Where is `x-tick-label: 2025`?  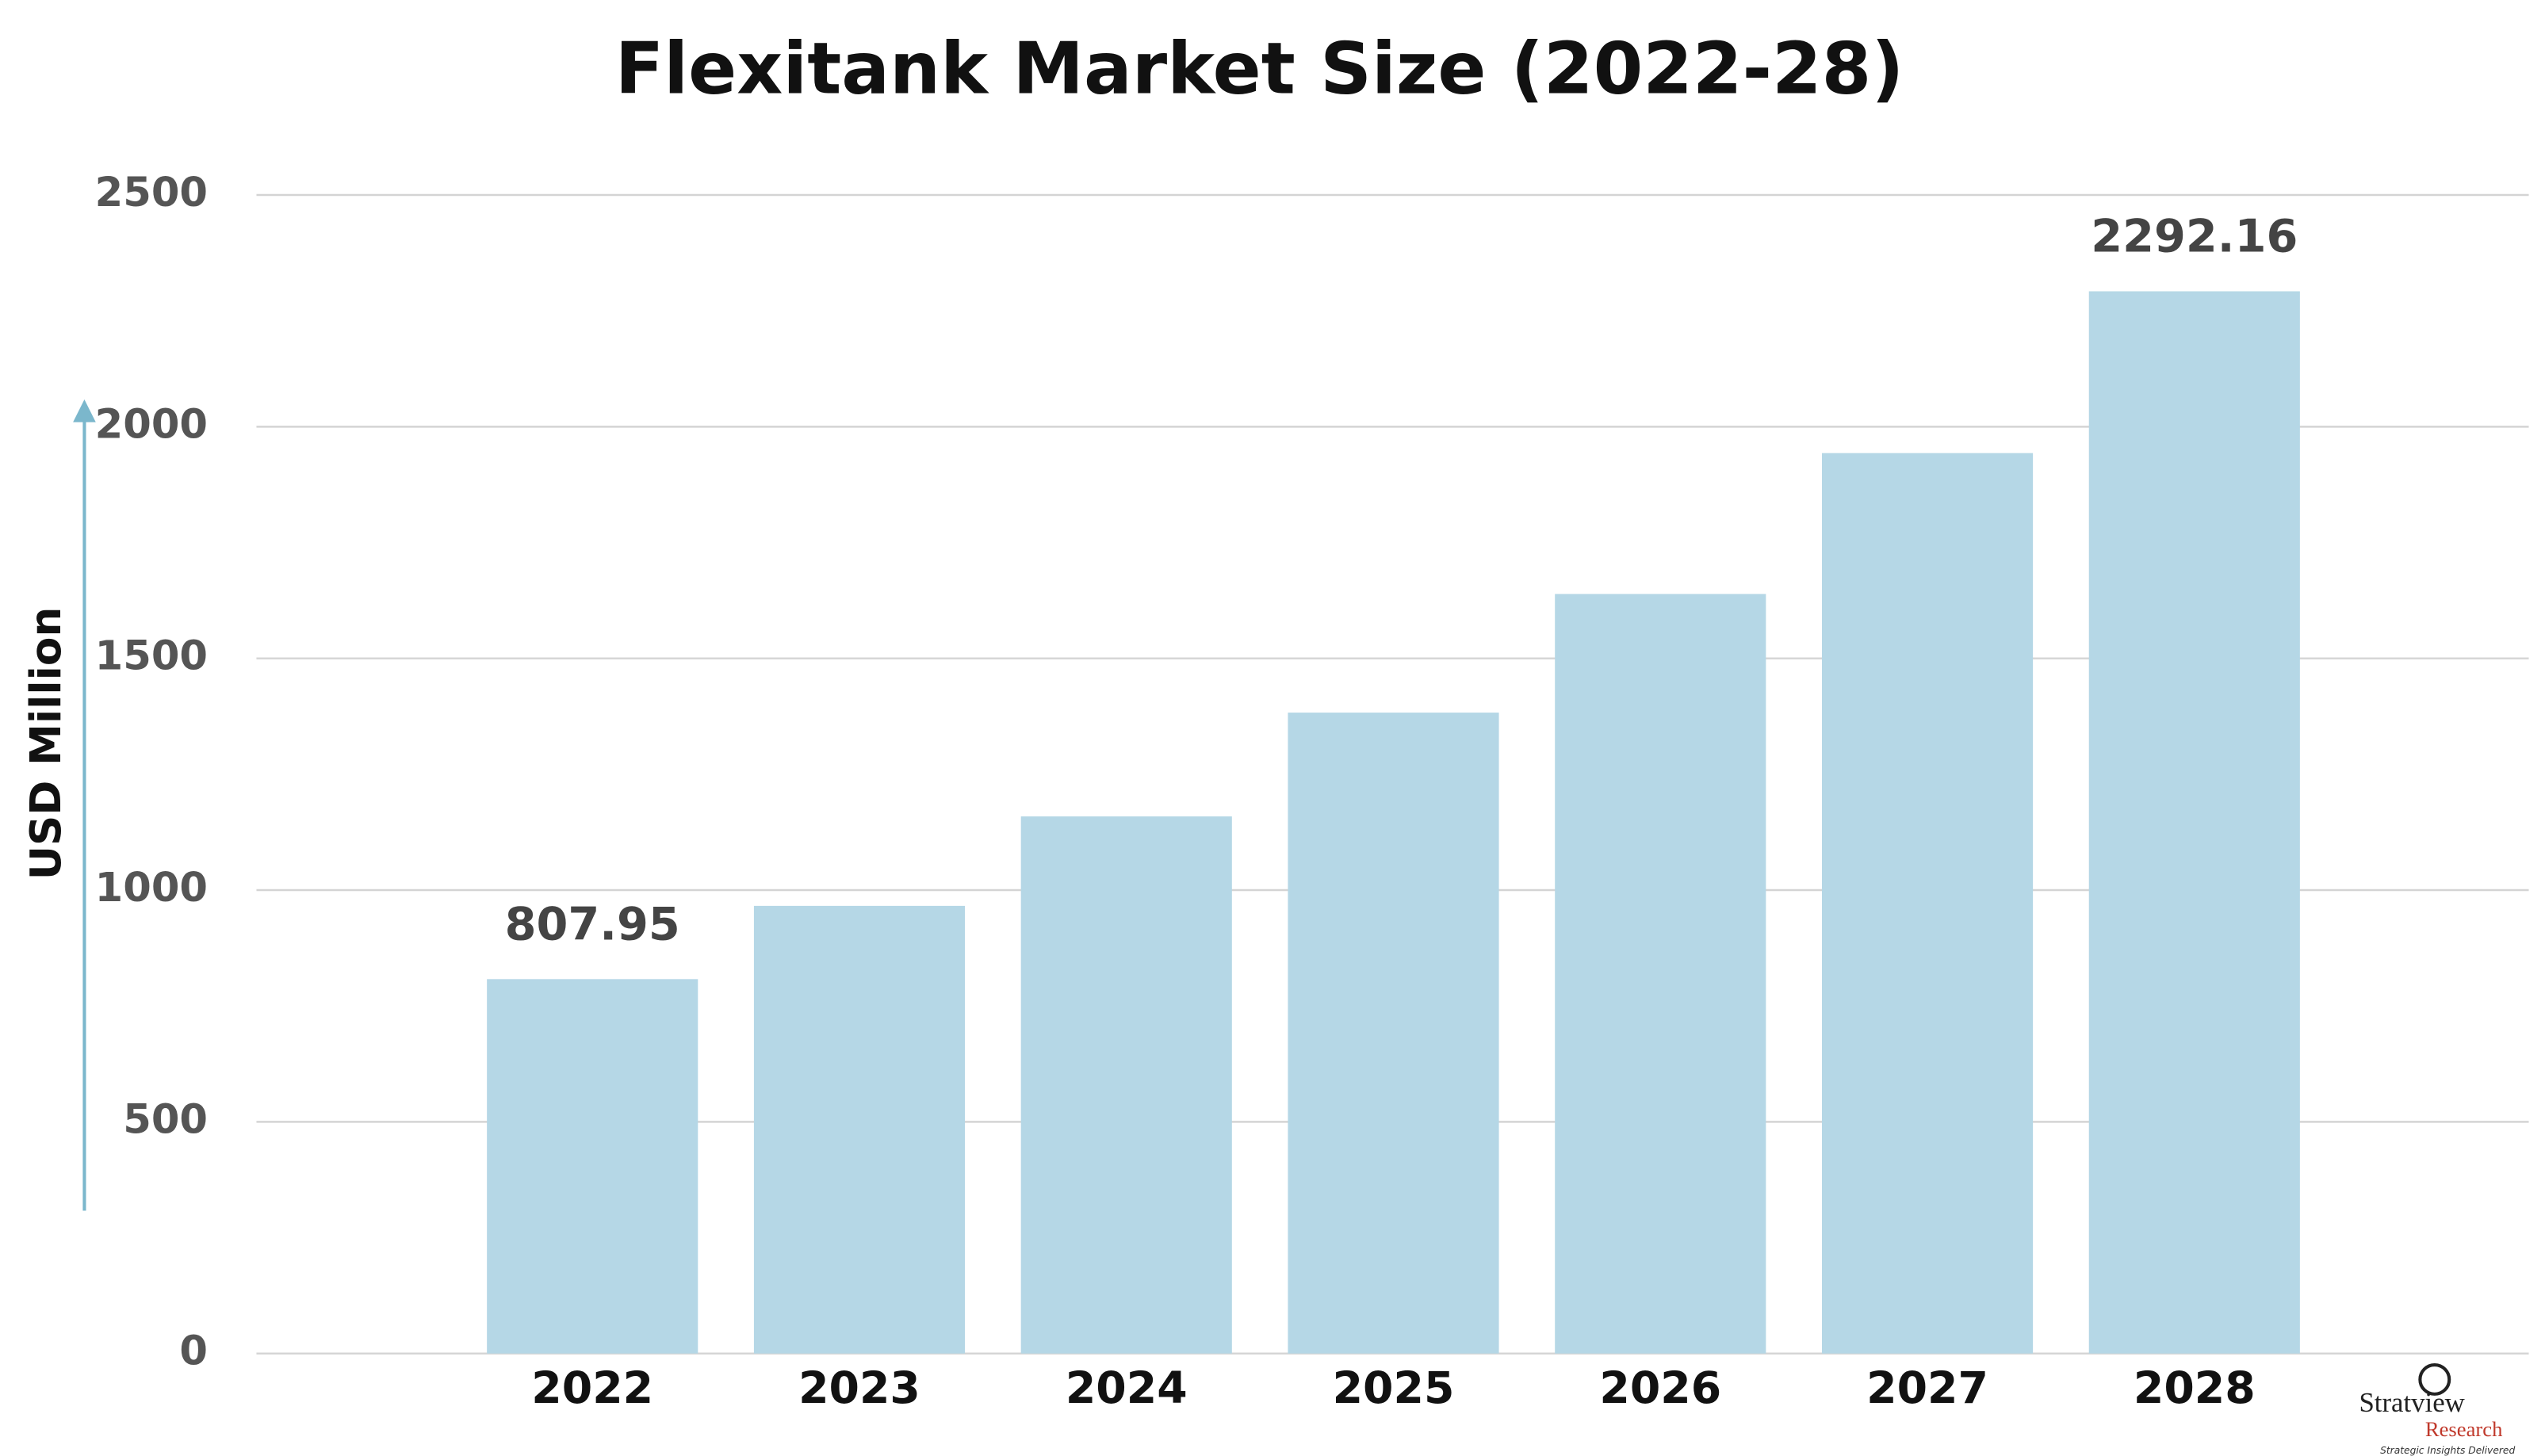 x-tick-label: 2025 is located at coordinates (1394, 1388).